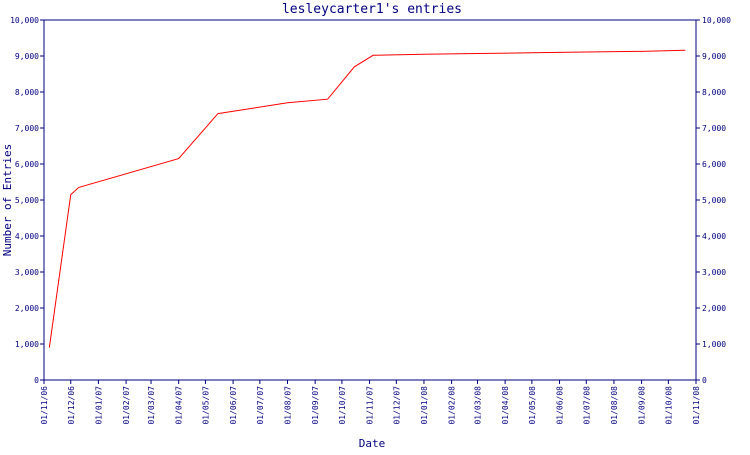 The image size is (750, 455). What do you see at coordinates (560, 405) in the screenshot?
I see `x-tick-label: 01/06/08` at bounding box center [560, 405].